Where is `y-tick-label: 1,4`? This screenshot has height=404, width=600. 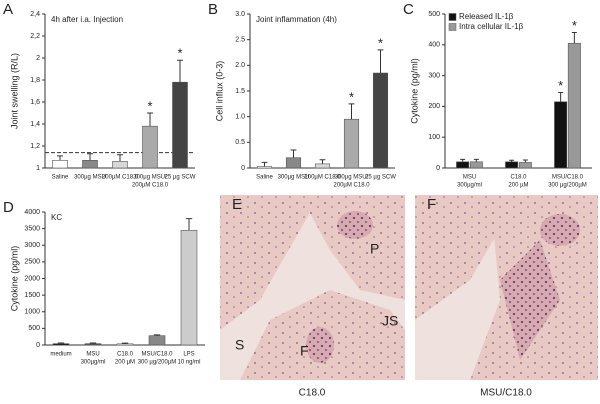 y-tick-label: 1,4 is located at coordinates (35, 124).